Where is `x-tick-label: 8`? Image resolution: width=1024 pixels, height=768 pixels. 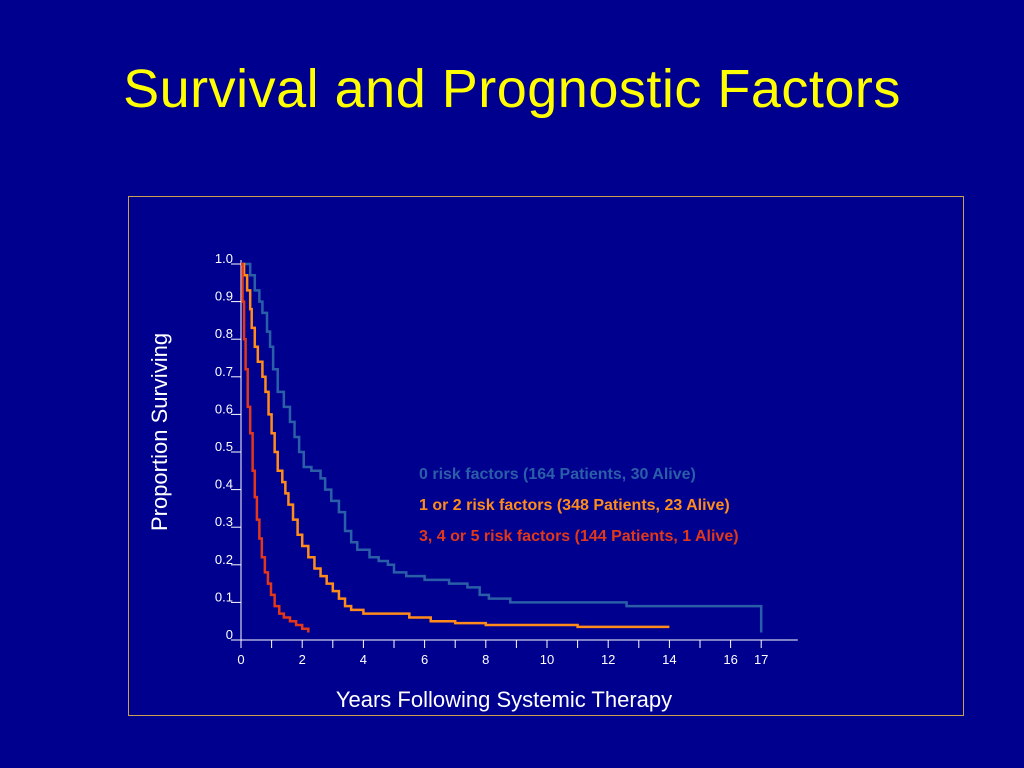
x-tick-label: 8 is located at coordinates (485, 659).